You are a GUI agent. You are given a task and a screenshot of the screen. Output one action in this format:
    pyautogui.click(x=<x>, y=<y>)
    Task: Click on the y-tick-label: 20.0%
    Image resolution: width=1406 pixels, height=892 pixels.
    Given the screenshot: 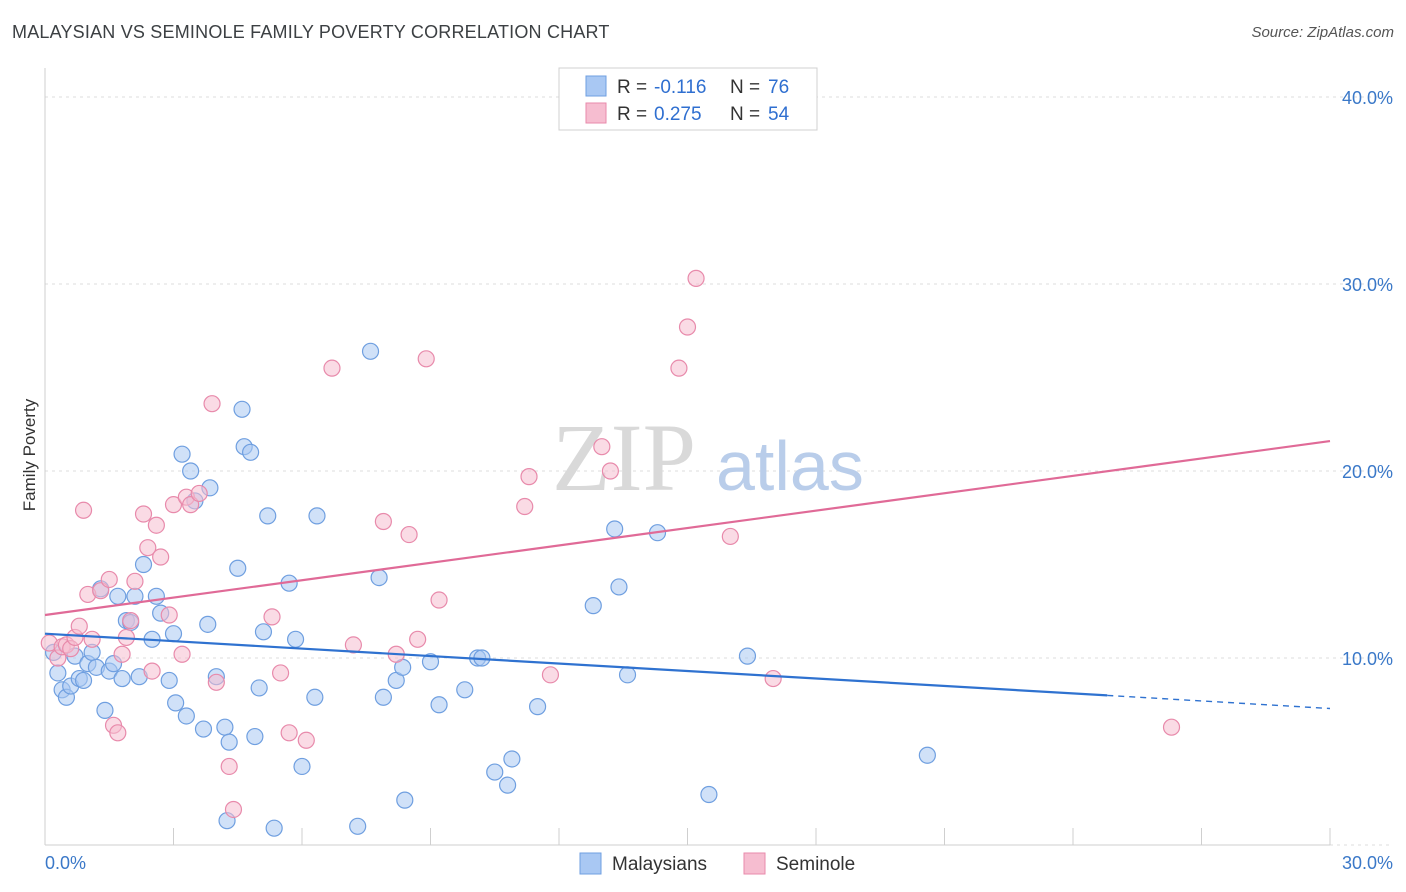 What is the action you would take?
    pyautogui.click(x=1367, y=472)
    